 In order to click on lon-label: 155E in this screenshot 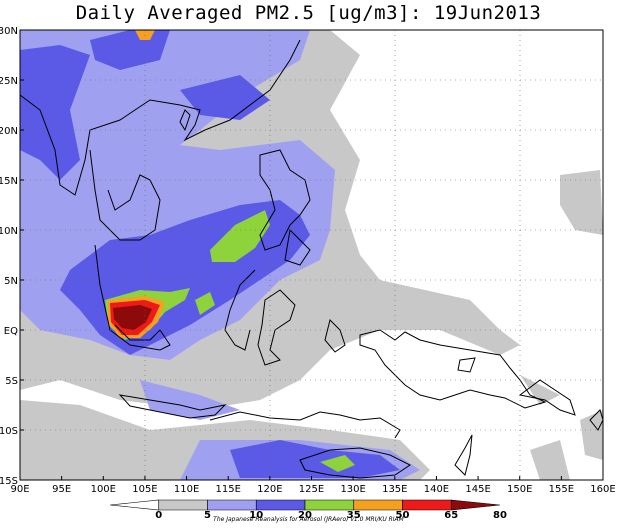, I will do `click(561, 489)`.